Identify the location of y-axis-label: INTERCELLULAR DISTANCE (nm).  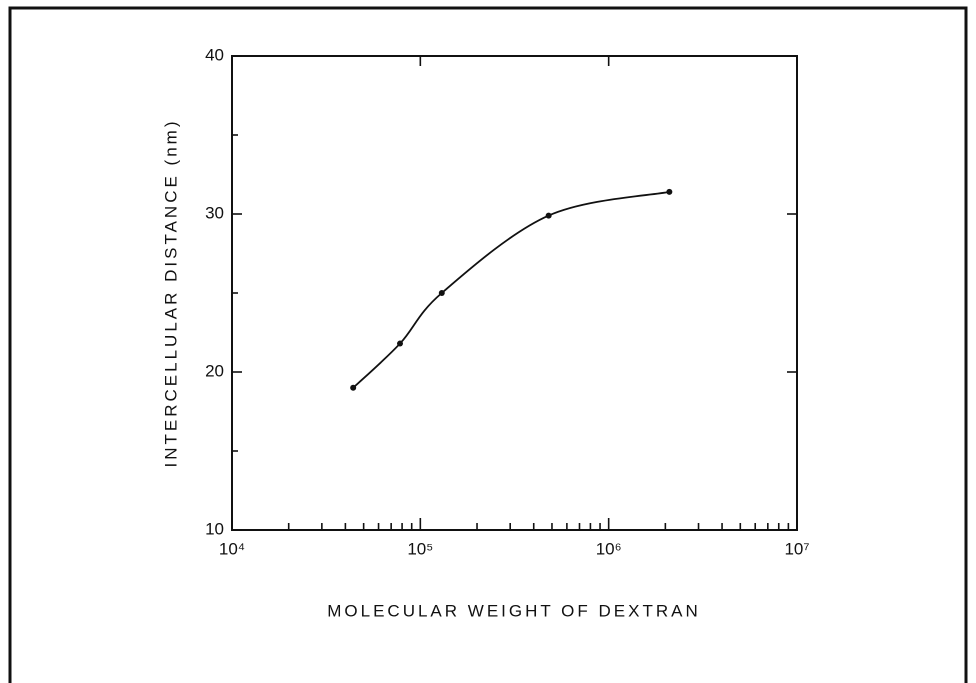
(170, 293).